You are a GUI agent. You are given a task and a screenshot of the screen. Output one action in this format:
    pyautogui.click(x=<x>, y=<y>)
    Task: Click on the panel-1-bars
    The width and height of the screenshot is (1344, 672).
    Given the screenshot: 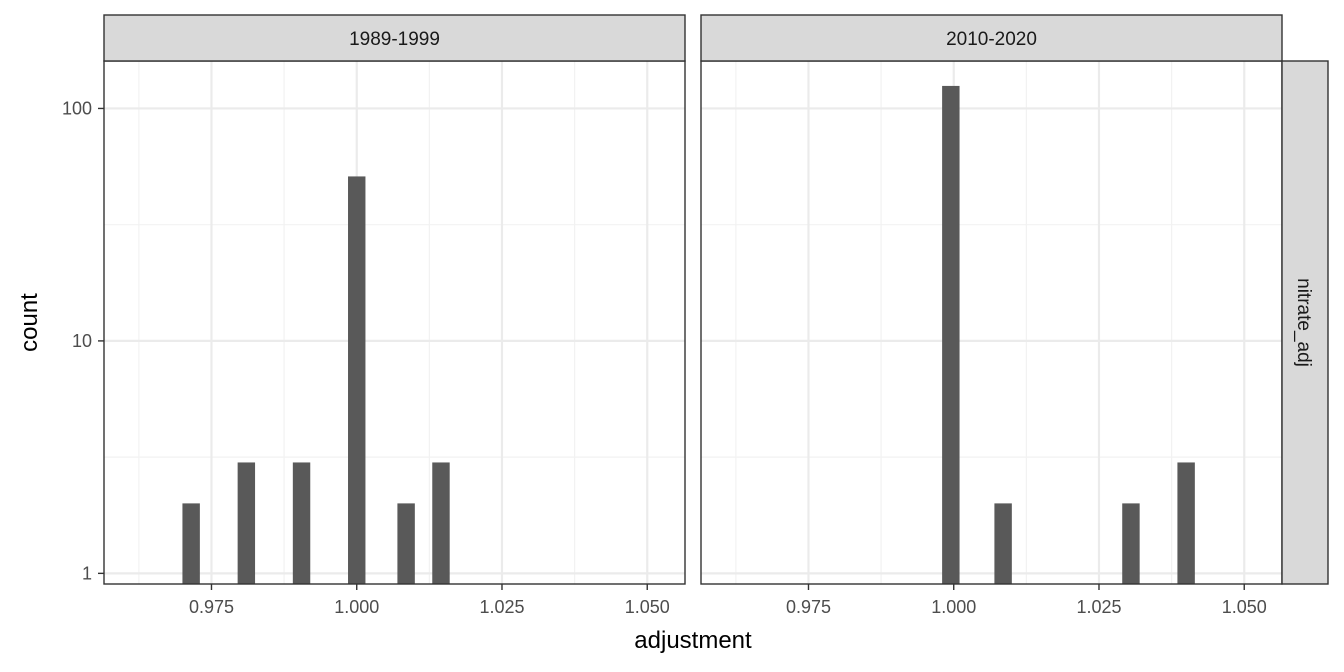 What is the action you would take?
    pyautogui.click(x=316, y=380)
    